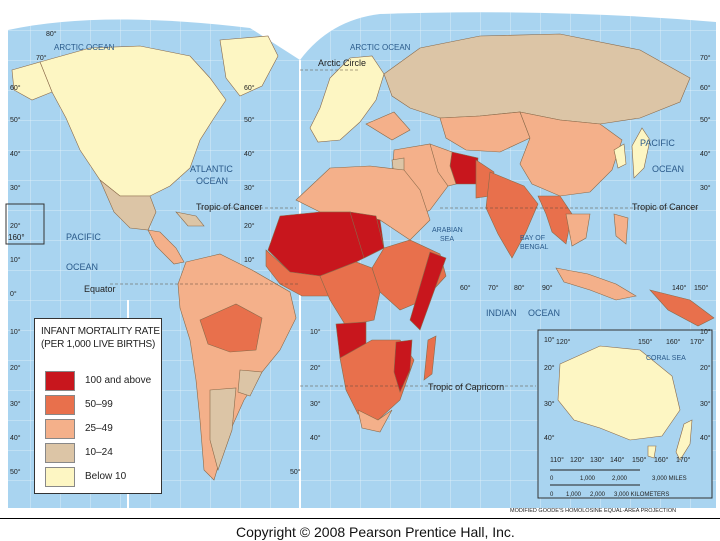 The image size is (720, 541). What do you see at coordinates (697, 342) in the screenshot?
I see `inset-lon-top-3: 170°` at bounding box center [697, 342].